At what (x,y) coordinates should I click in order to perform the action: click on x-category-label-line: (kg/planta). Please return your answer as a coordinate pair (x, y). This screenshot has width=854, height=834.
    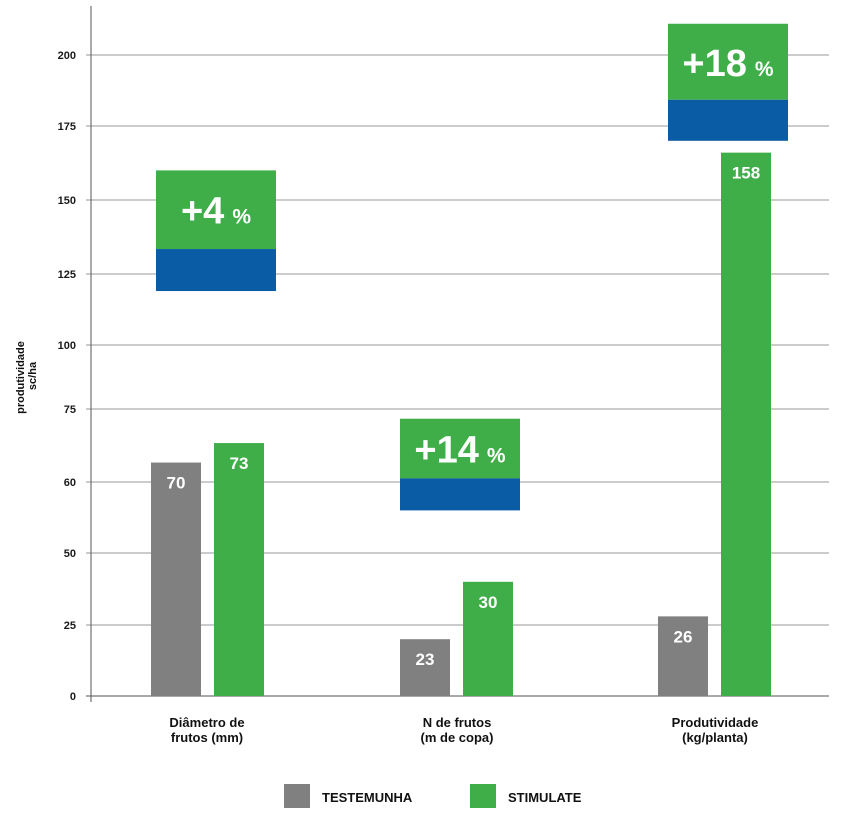
    Looking at the image, I should click on (715, 737).